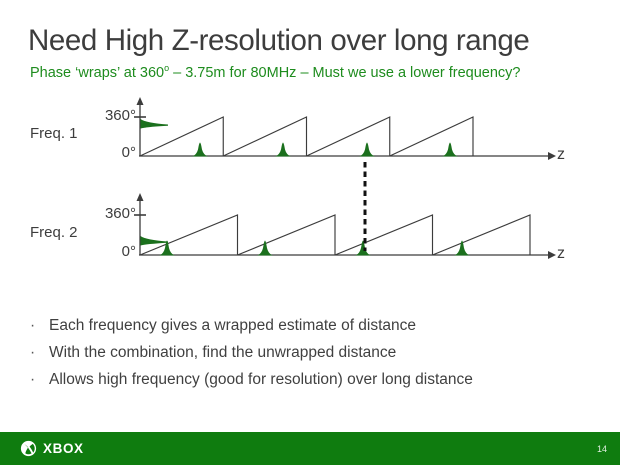  Describe the element at coordinates (128, 251) in the screenshot. I see `freq2-ymin-label: 0°` at that location.